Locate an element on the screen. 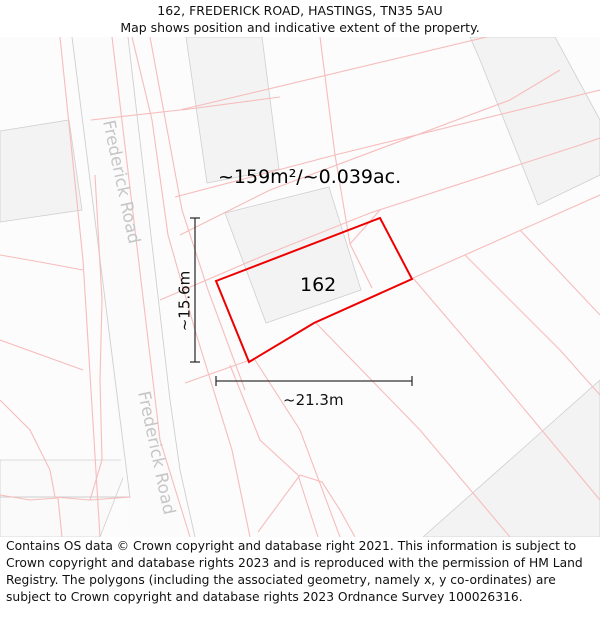  building-right is located at coordinates (534, 121).